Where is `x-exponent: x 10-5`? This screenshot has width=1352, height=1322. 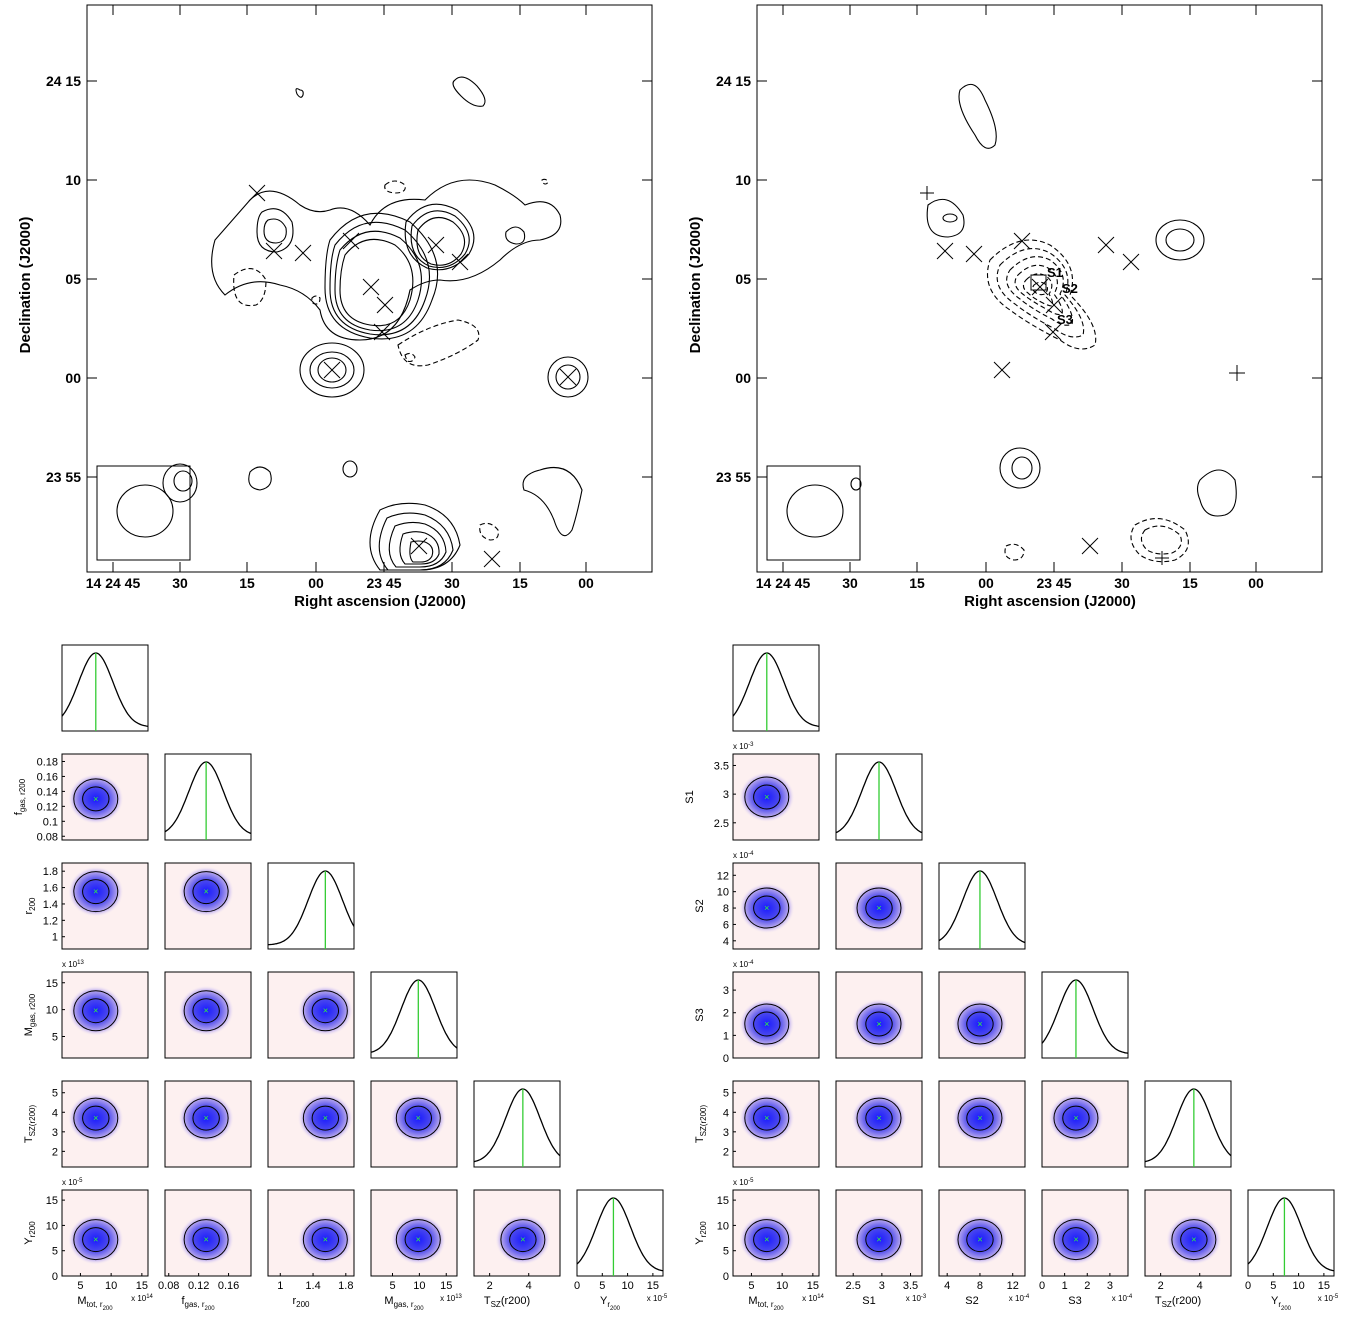
x-exponent: x 10-5 is located at coordinates (1328, 1298).